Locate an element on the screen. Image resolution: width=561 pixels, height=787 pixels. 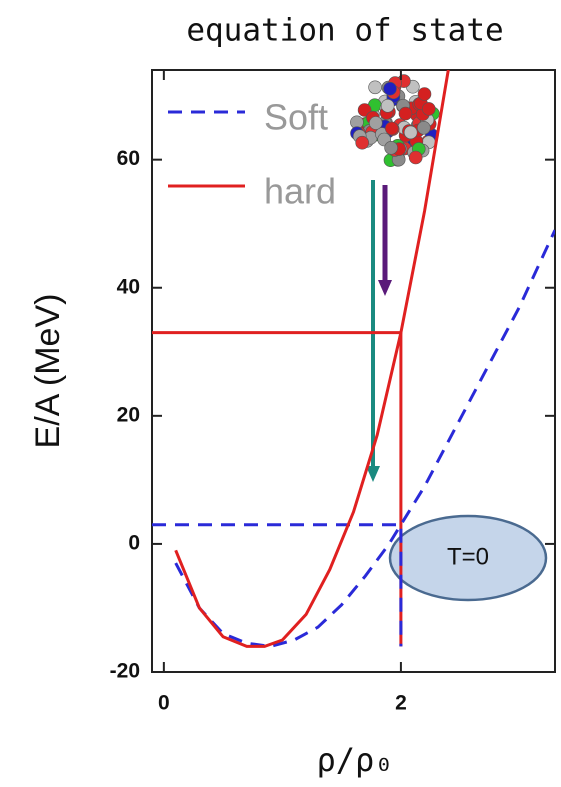
annotation-bubble is located at coordinates (468, 558).